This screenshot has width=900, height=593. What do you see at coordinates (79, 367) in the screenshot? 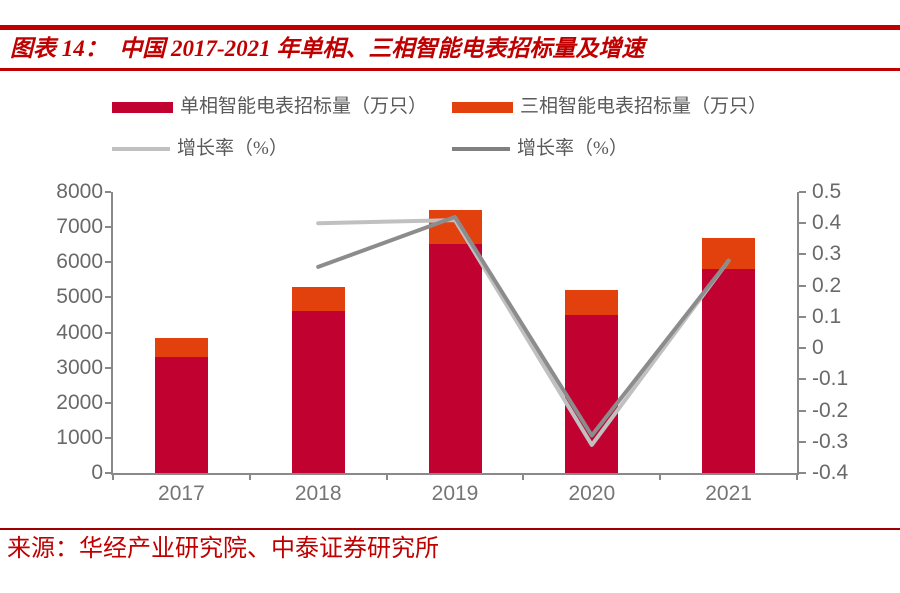
I see `y-left-tick-label: 3000` at bounding box center [79, 367].